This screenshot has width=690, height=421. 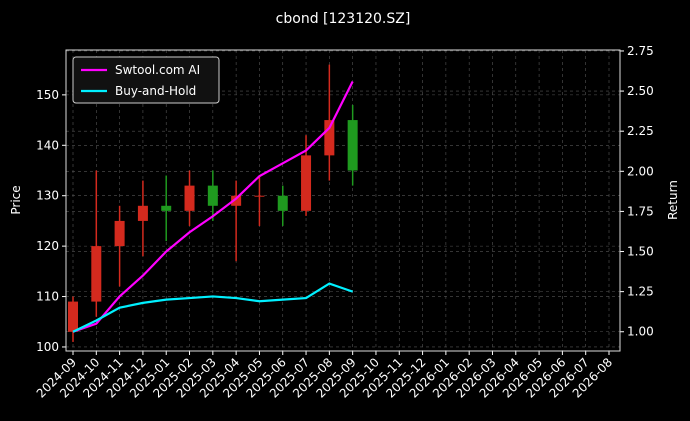 What do you see at coordinates (16, 199) in the screenshot?
I see `y-axis-label: Price` at bounding box center [16, 199].